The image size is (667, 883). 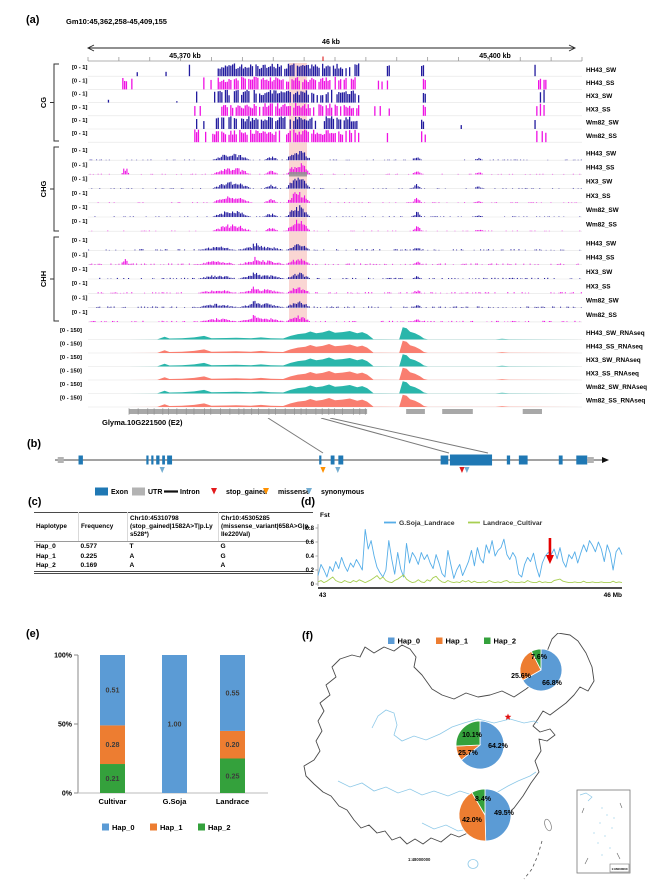 I want to click on table-row: Hap_1 0.225 A G, so click(x=173, y=557).